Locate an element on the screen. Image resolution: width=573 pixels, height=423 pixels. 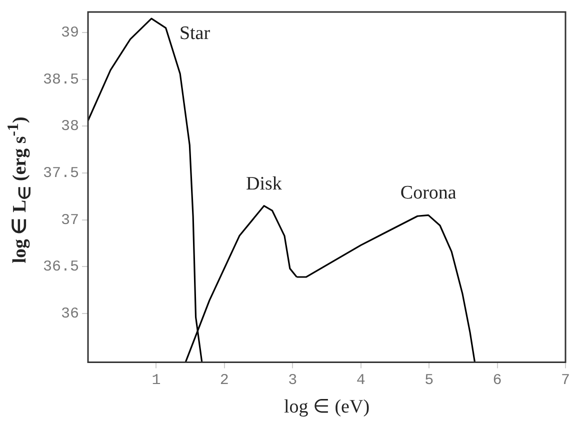
y-tick-label: 36 is located at coordinates (70, 313).